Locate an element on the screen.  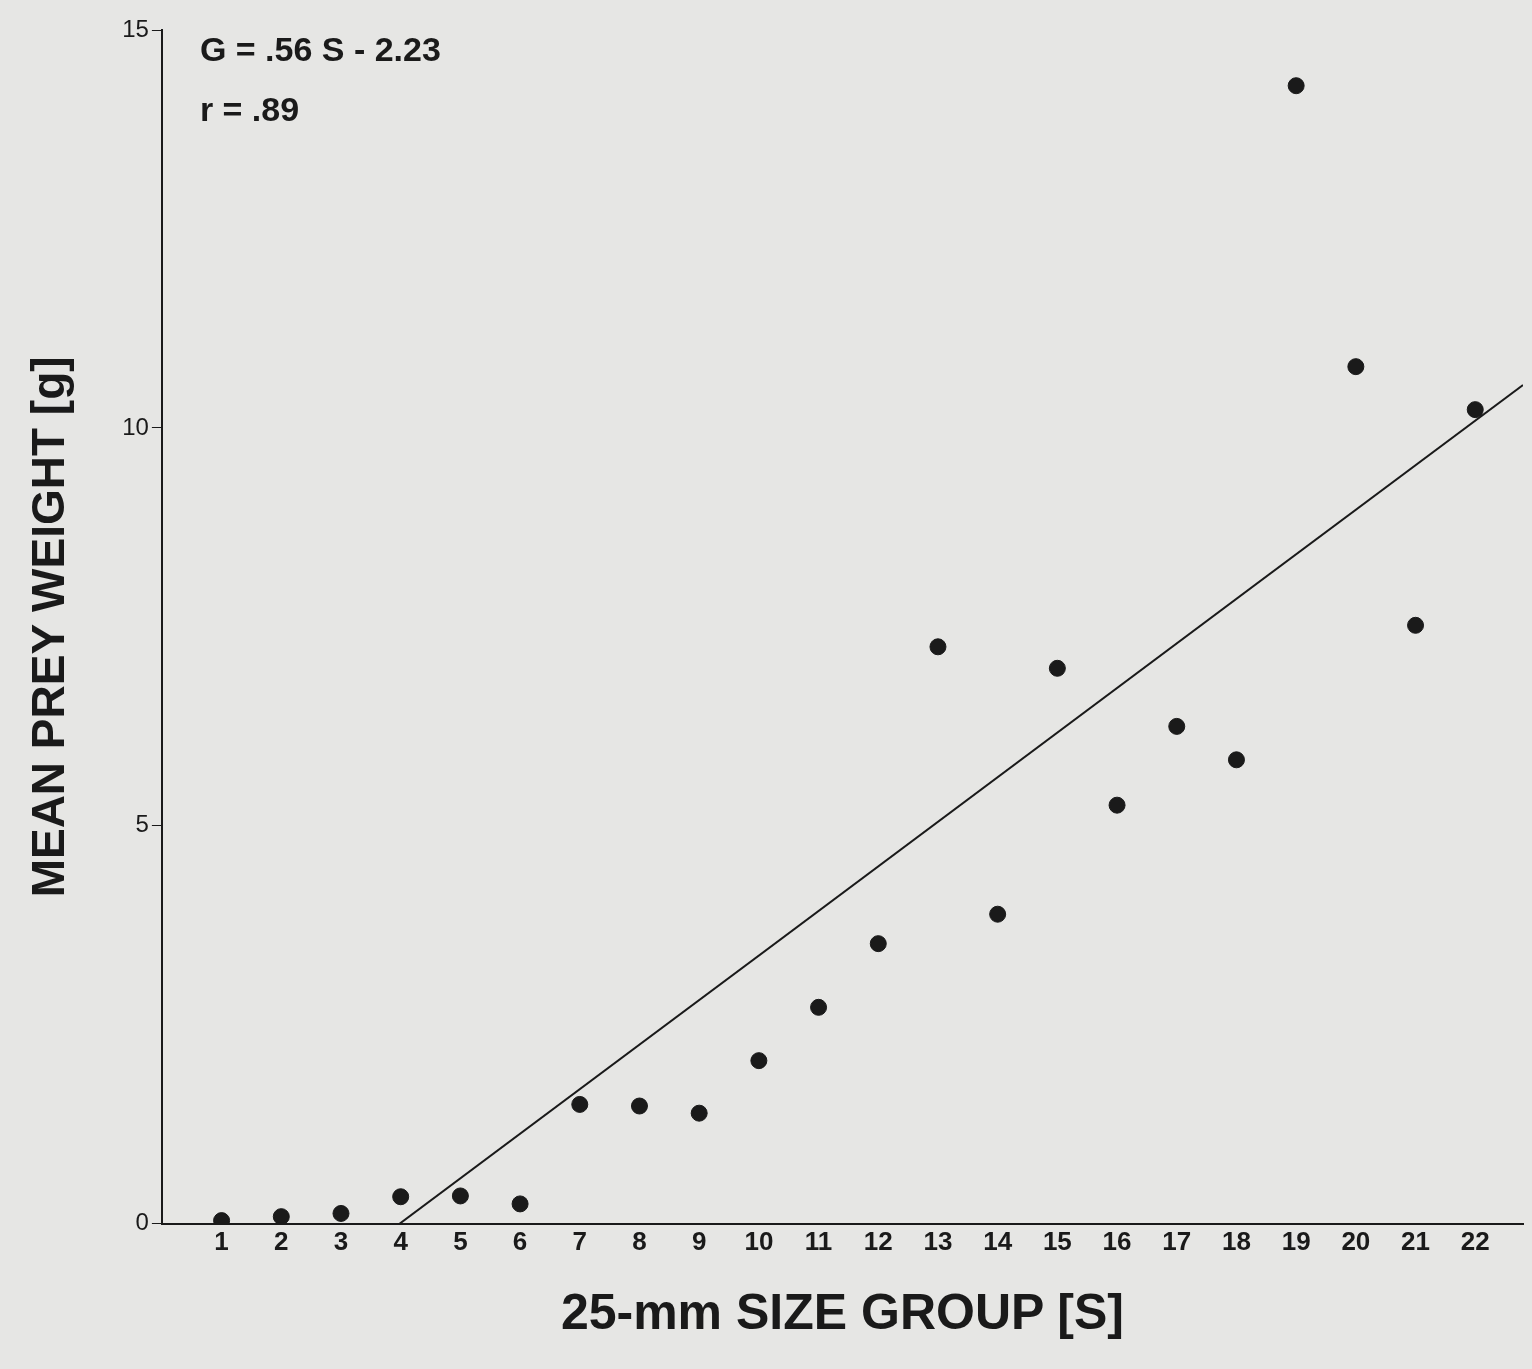
annotation: G = .56 S - 2.23 is located at coordinates (320, 49).